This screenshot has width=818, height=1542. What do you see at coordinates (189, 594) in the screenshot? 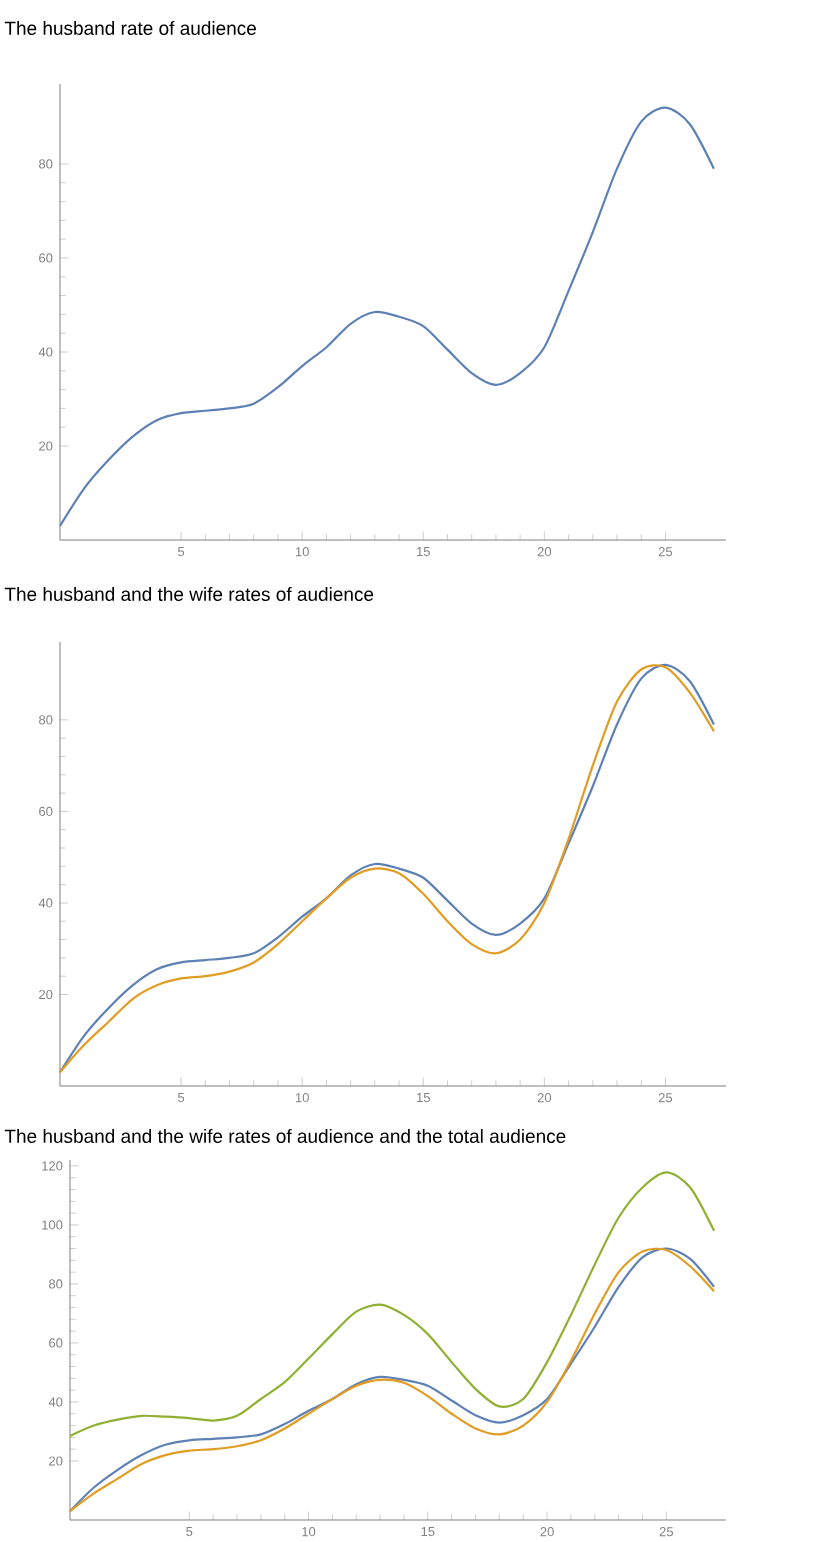
I see `chart-title: The husband and the wife rates of audience` at bounding box center [189, 594].